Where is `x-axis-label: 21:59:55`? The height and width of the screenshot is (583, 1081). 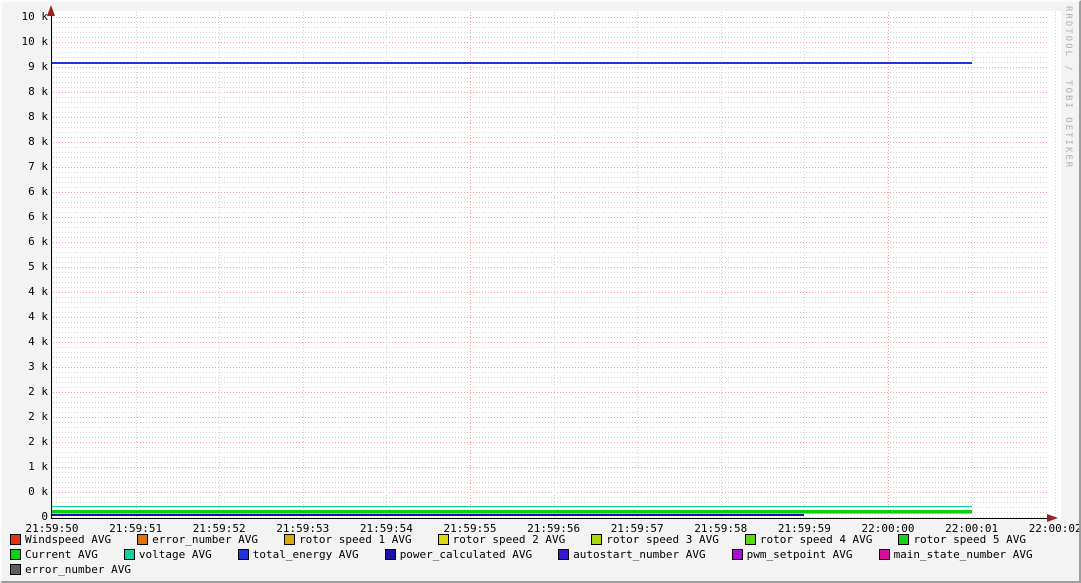 x-axis-label: 21:59:55 is located at coordinates (470, 528).